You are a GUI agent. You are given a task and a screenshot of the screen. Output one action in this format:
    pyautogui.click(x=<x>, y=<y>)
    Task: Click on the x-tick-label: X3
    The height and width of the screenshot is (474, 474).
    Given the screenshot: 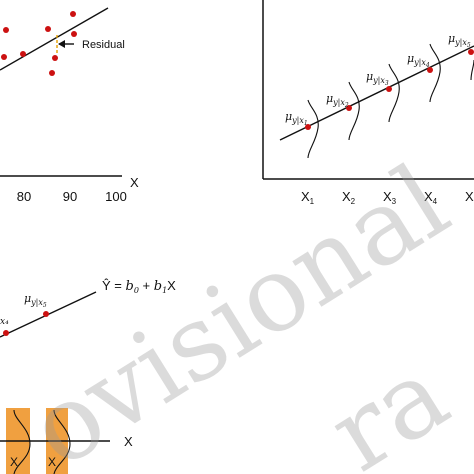 What is the action you would take?
    pyautogui.click(x=390, y=197)
    